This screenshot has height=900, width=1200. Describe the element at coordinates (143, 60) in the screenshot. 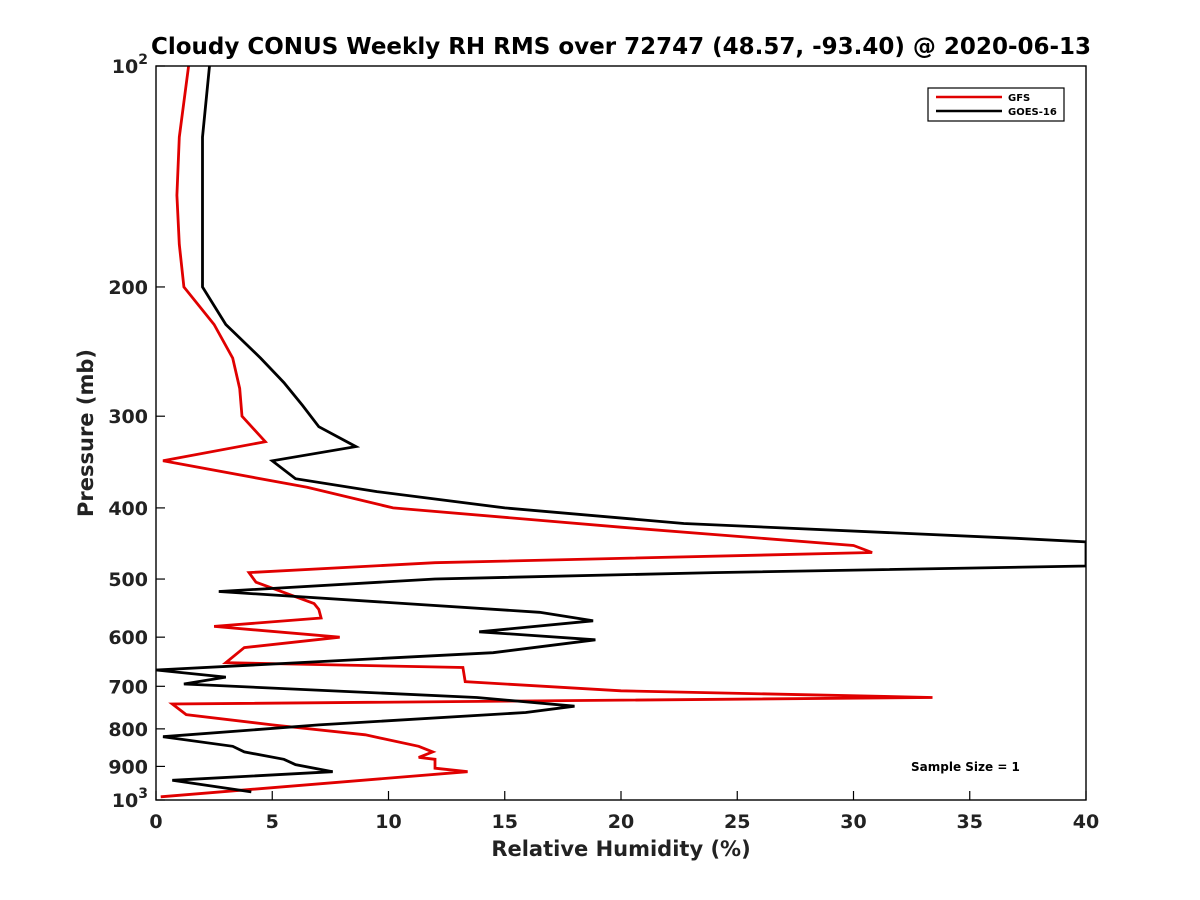

I see `y-tick-label-exponent: 2` at that location.